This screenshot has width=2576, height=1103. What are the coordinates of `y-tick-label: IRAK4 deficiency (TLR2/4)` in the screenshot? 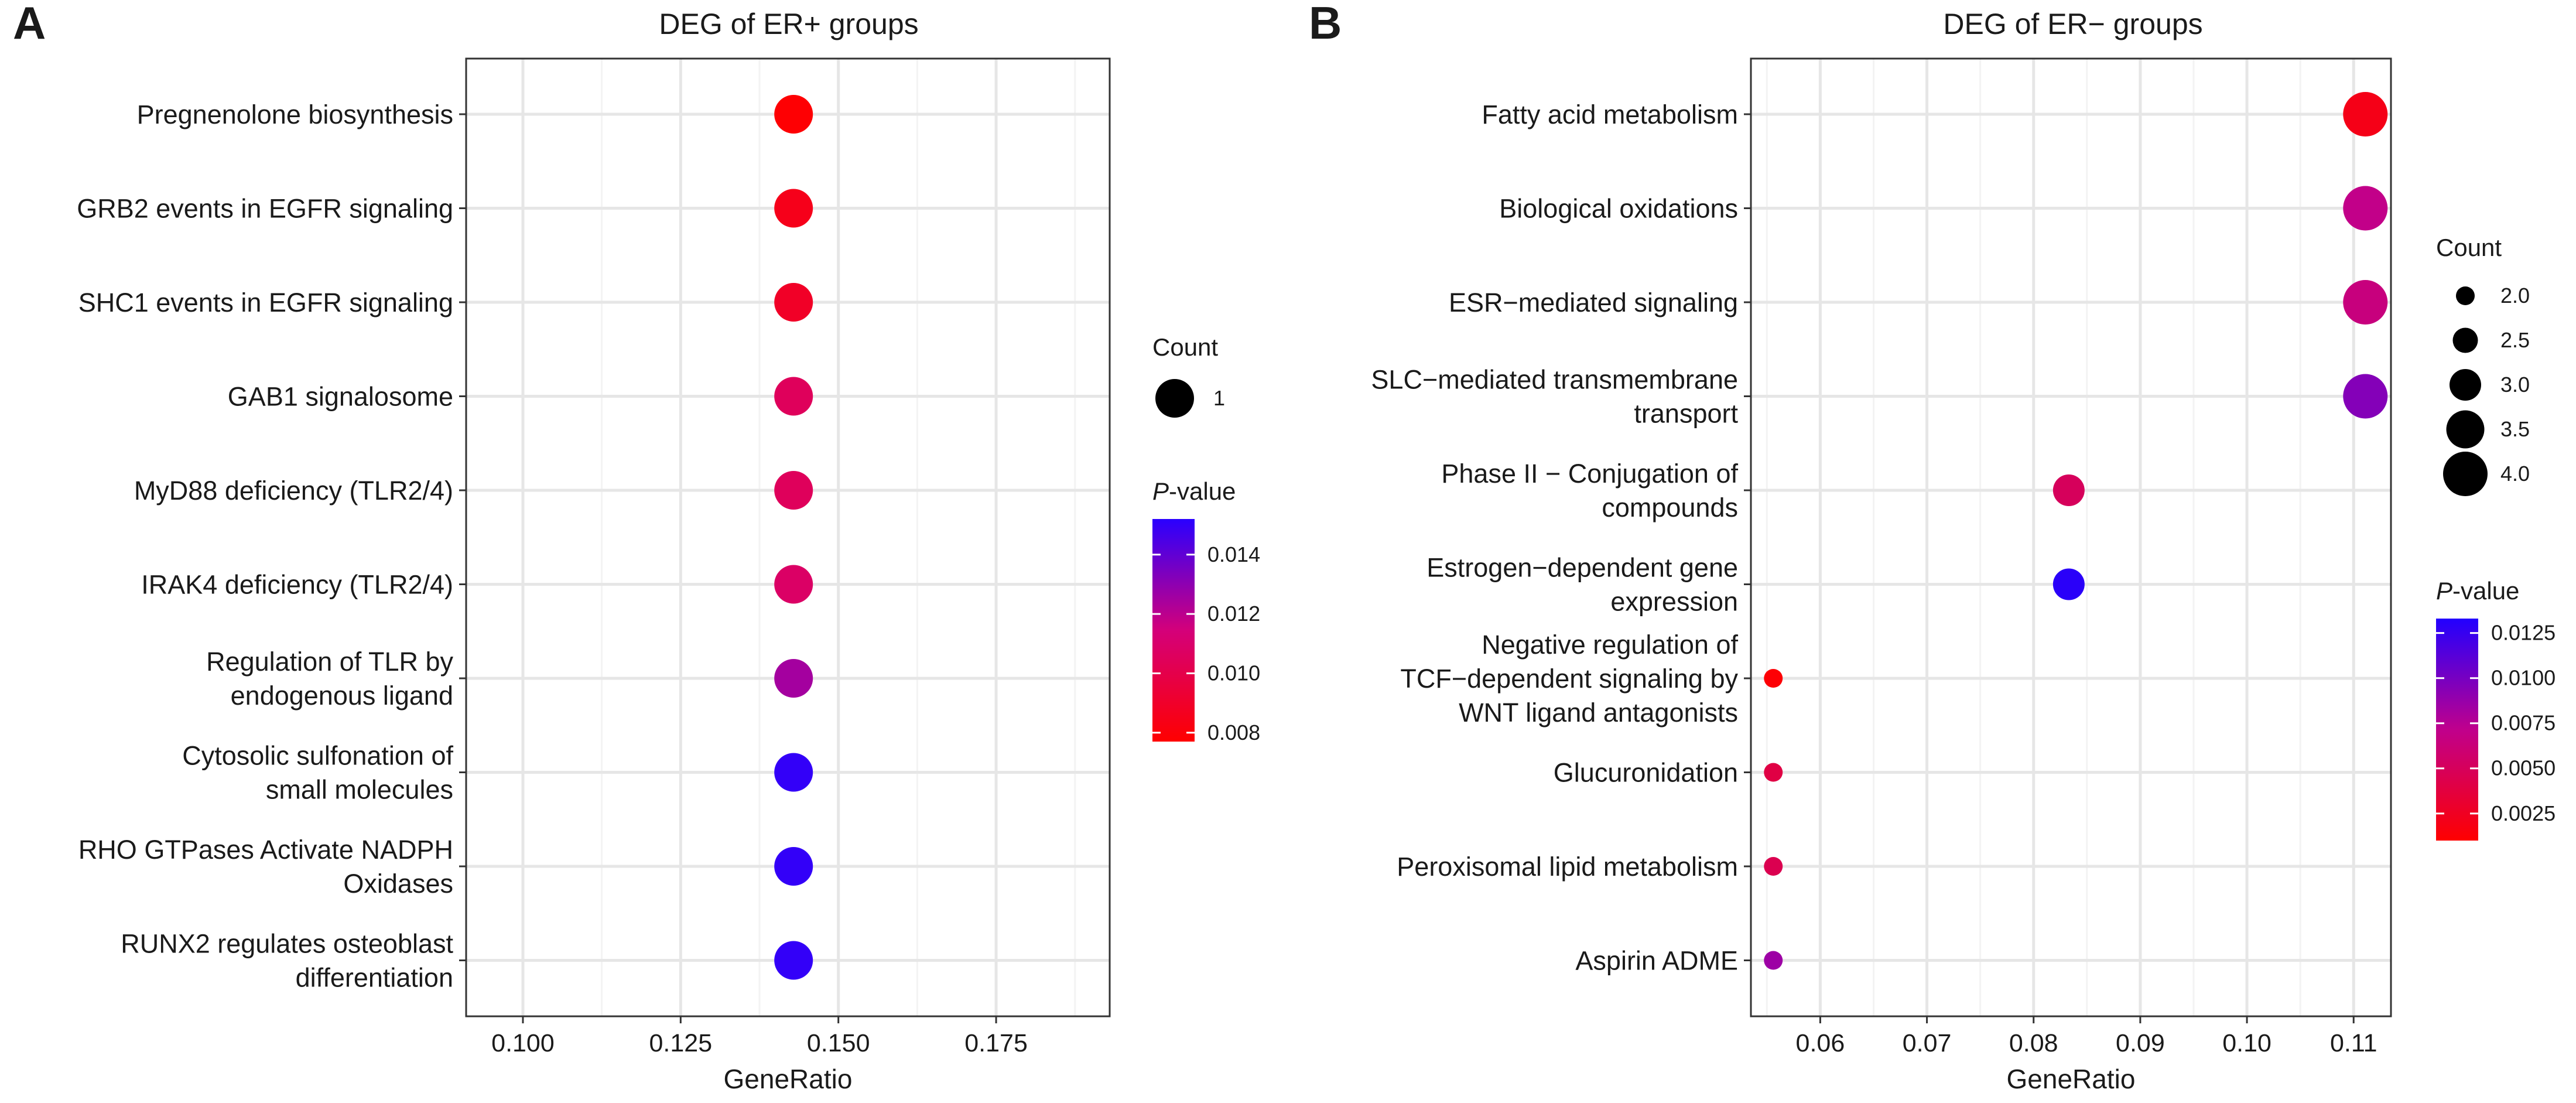 It's located at (297, 585).